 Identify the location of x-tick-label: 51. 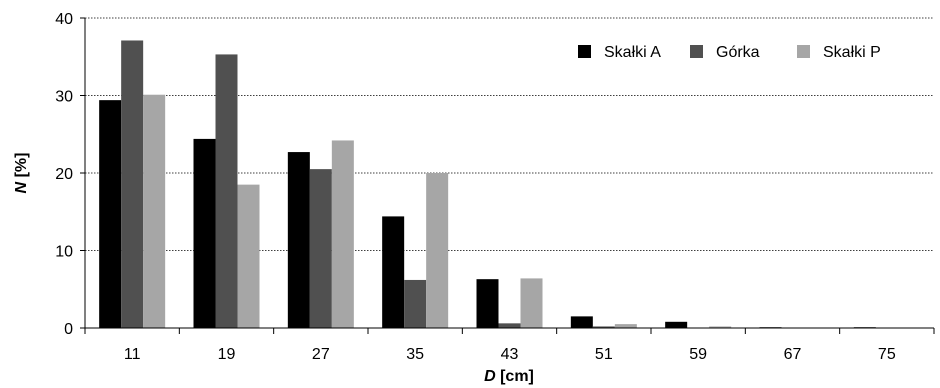
(604, 354).